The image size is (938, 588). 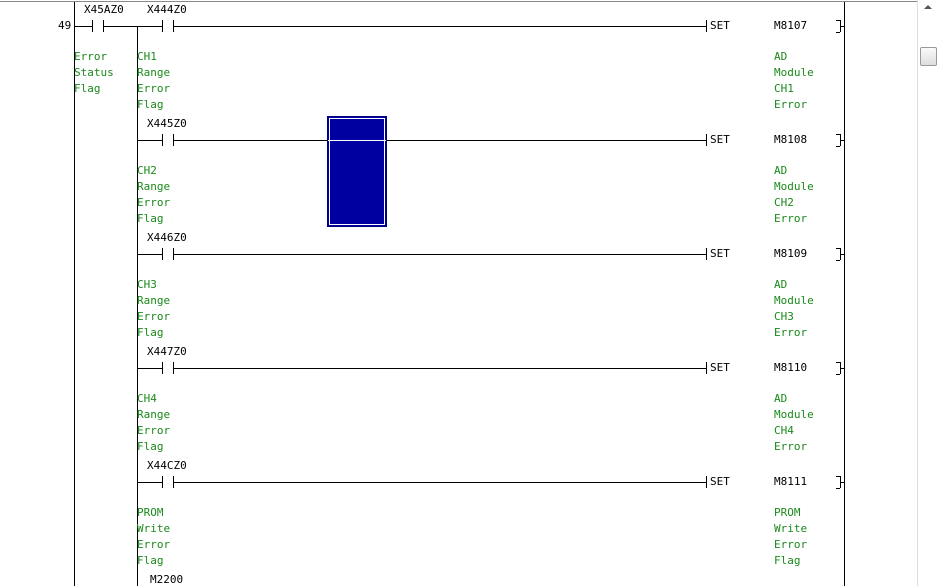 What do you see at coordinates (787, 560) in the screenshot?
I see `coil-comment: Flag` at bounding box center [787, 560].